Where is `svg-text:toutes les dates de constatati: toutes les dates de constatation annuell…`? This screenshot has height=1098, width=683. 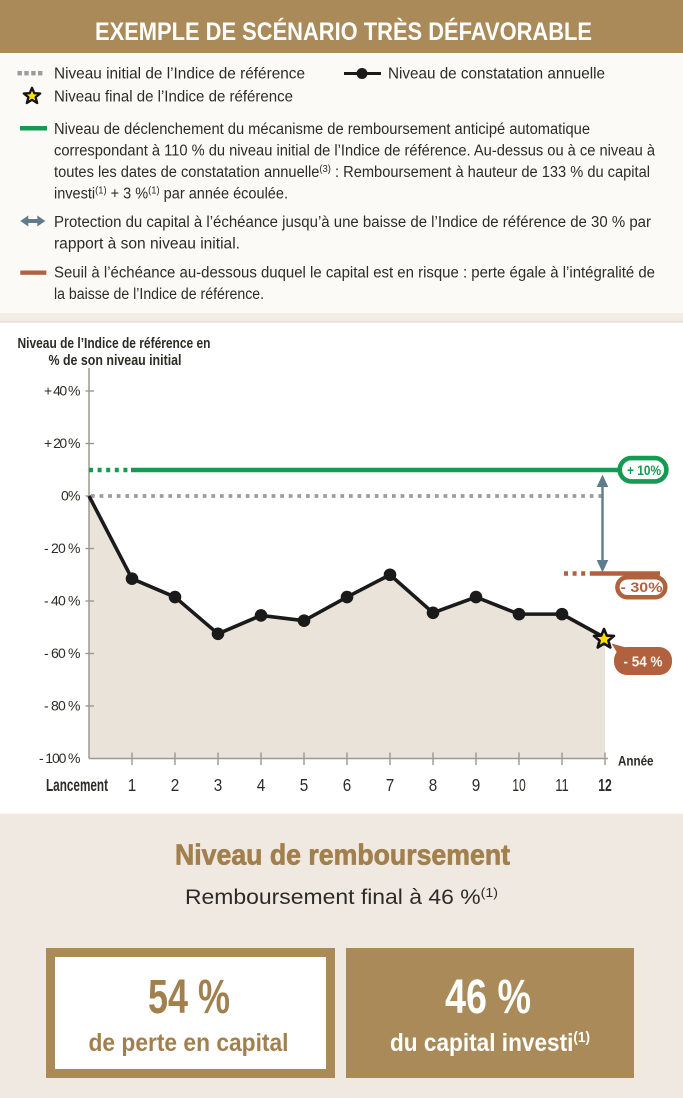
svg-text:toutes les dates de constatati: toutes les dates de constatation annuell… is located at coordinates (352, 172).